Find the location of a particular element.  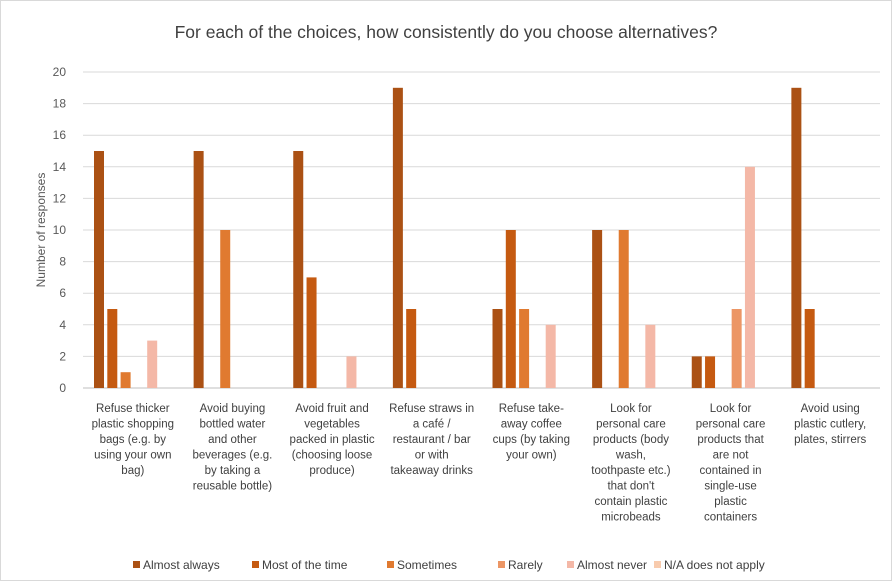

category-label: plastic cutlery, is located at coordinates (830, 425).